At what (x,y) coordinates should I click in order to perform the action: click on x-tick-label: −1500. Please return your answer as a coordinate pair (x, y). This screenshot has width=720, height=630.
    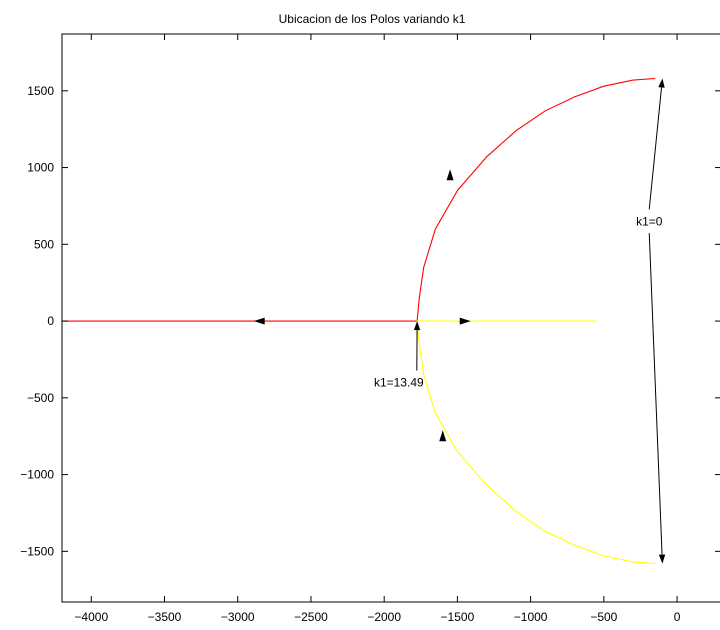
    Looking at the image, I should click on (458, 617).